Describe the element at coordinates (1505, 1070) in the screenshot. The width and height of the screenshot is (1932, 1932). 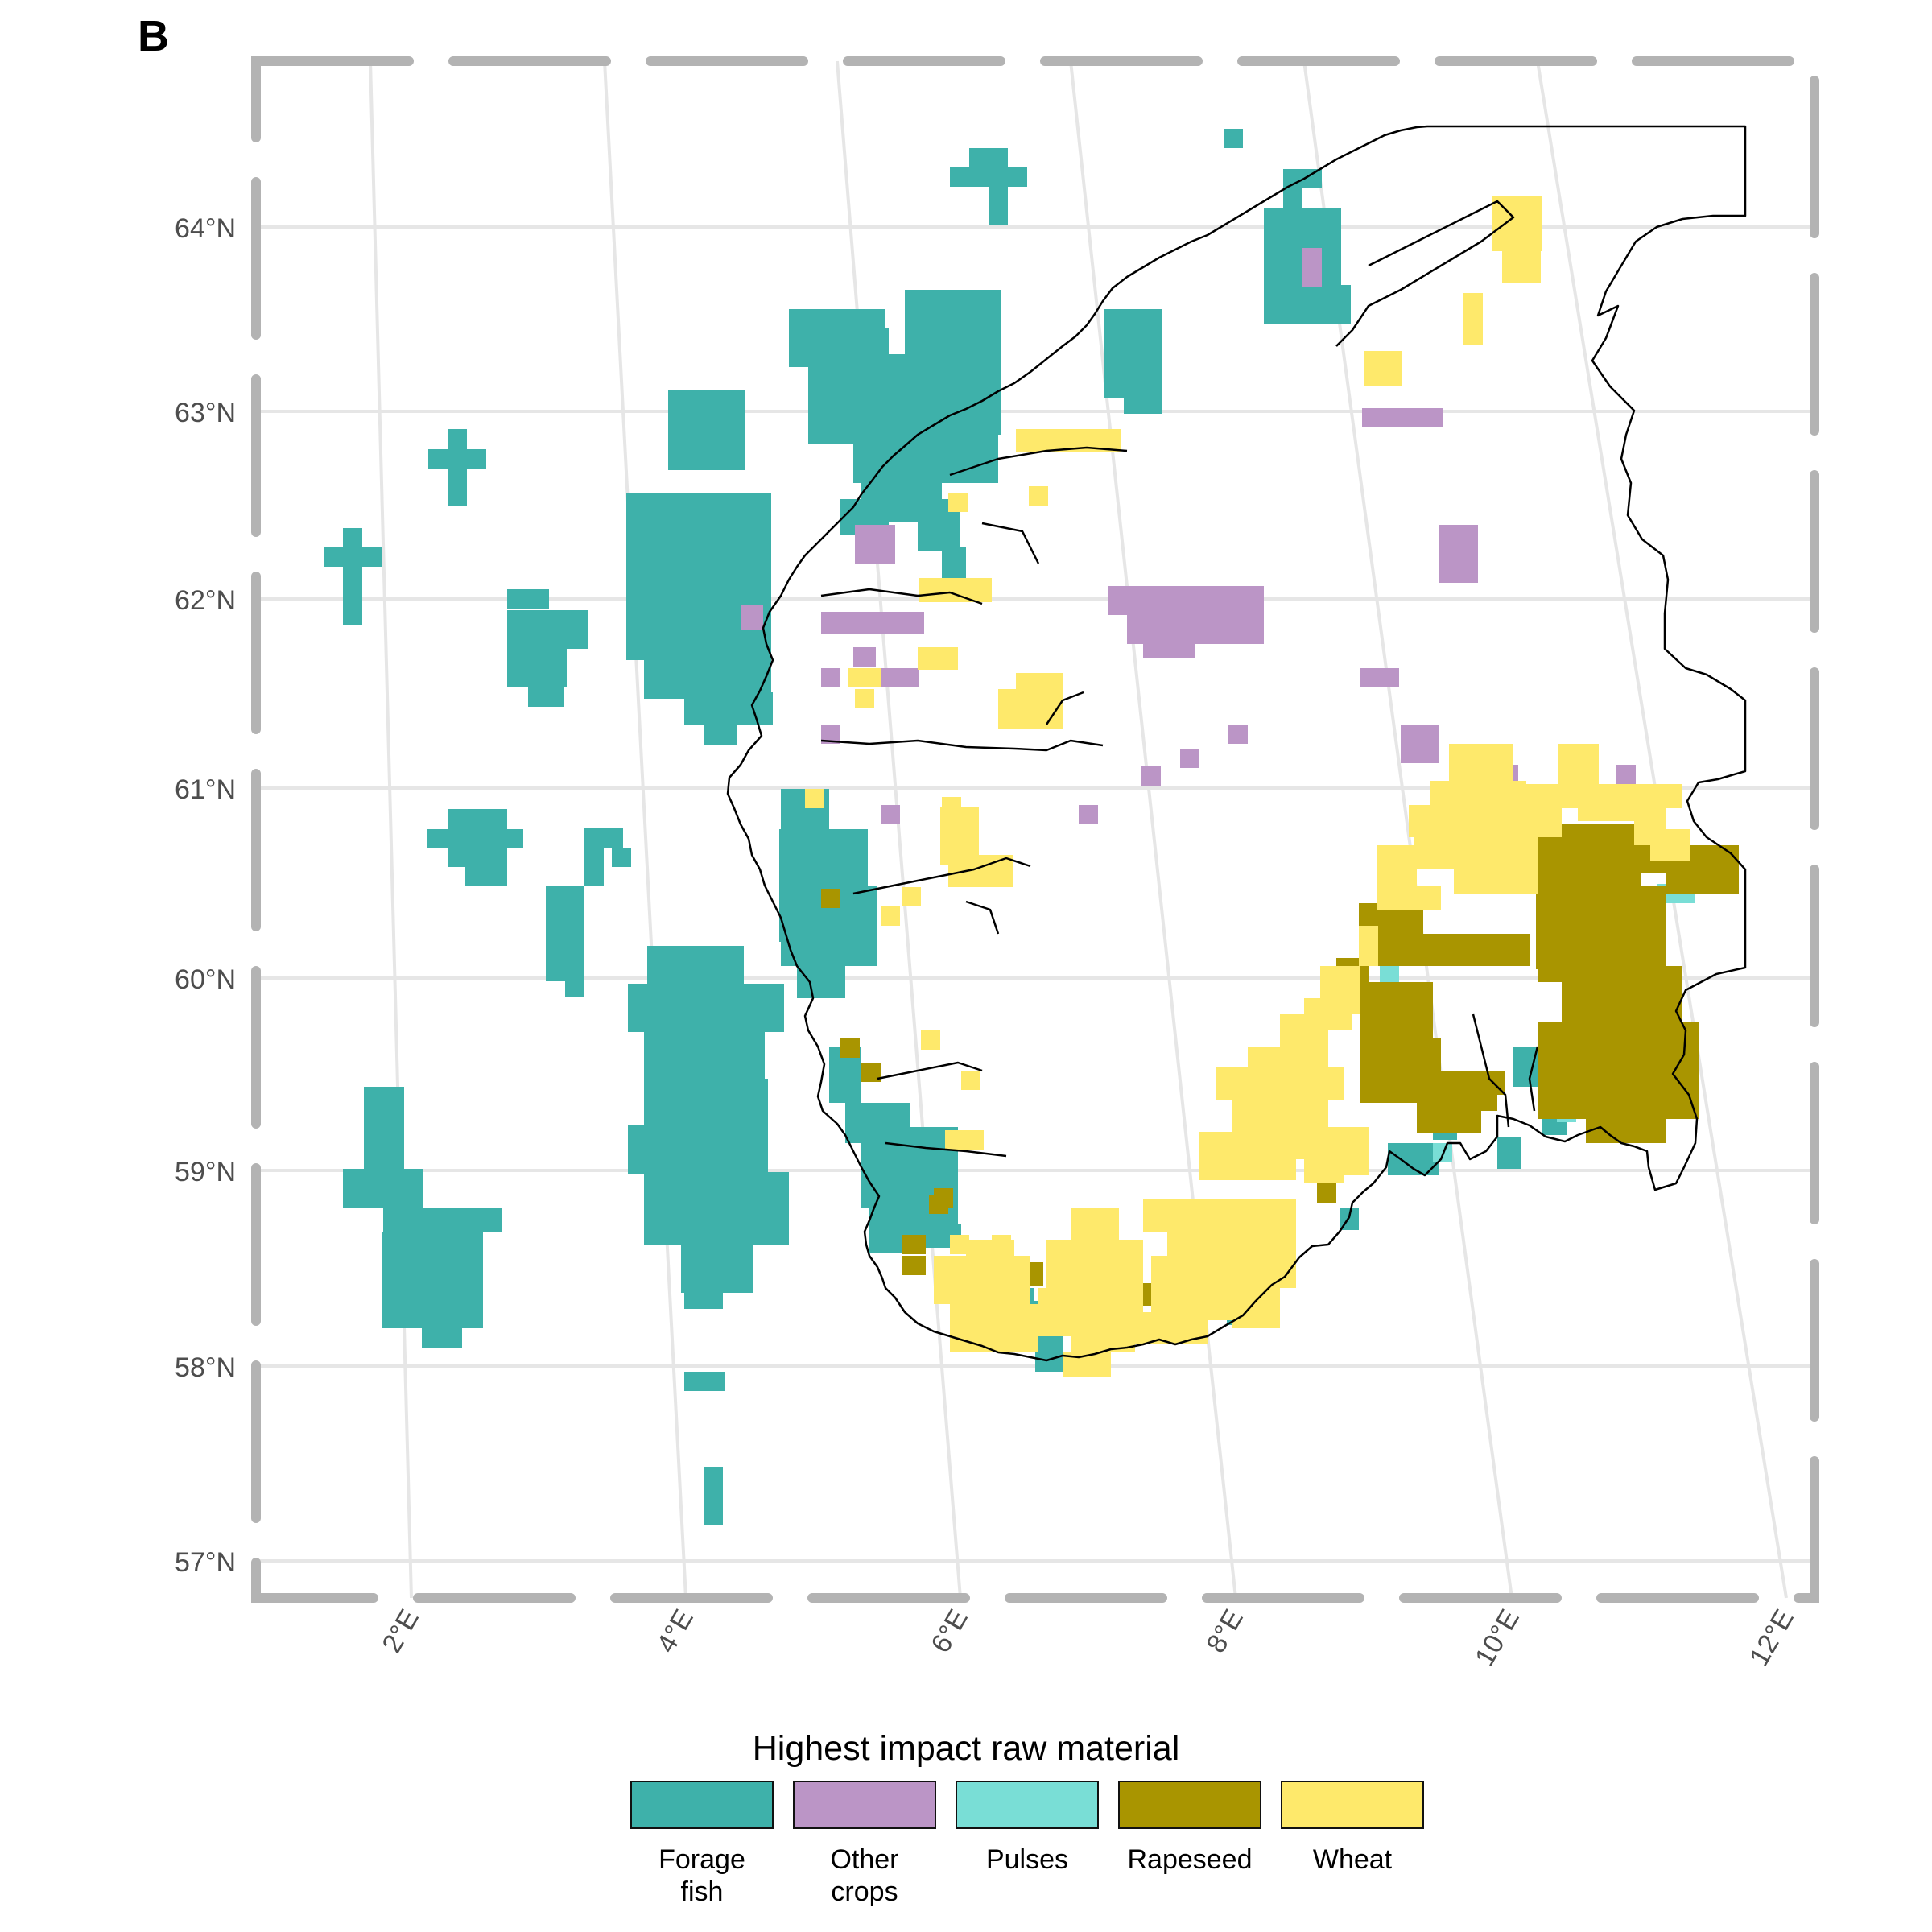
I see `oslofjord` at that location.